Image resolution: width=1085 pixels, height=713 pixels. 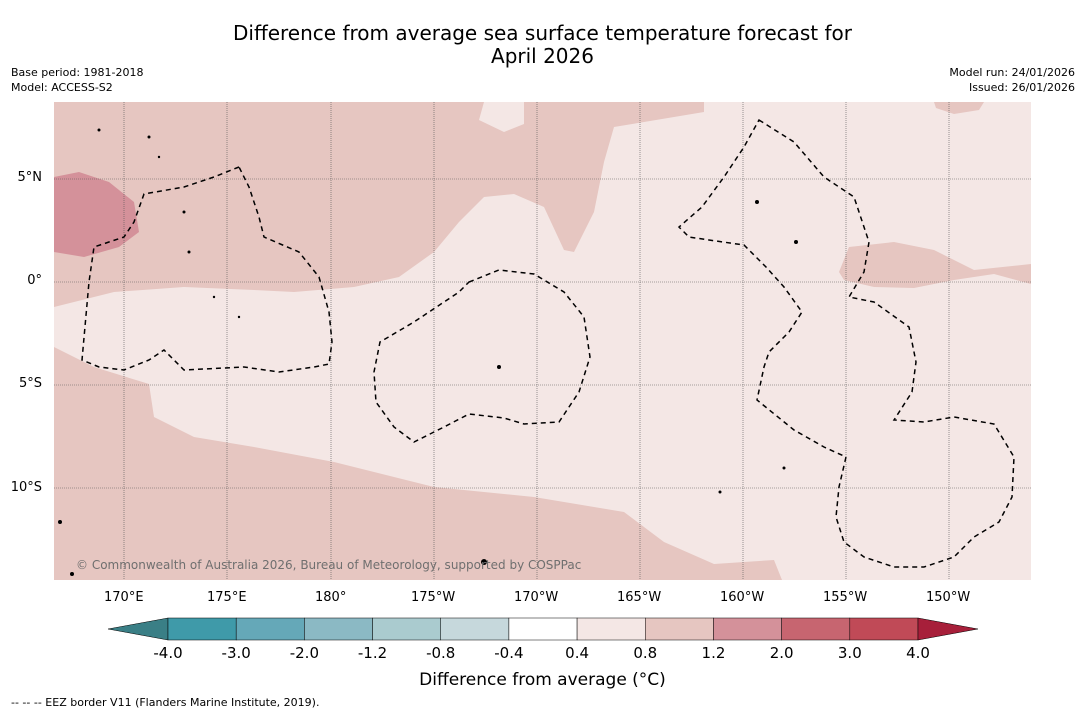 What do you see at coordinates (948, 597) in the screenshot?
I see `x-tick-label: 150°W` at bounding box center [948, 597].